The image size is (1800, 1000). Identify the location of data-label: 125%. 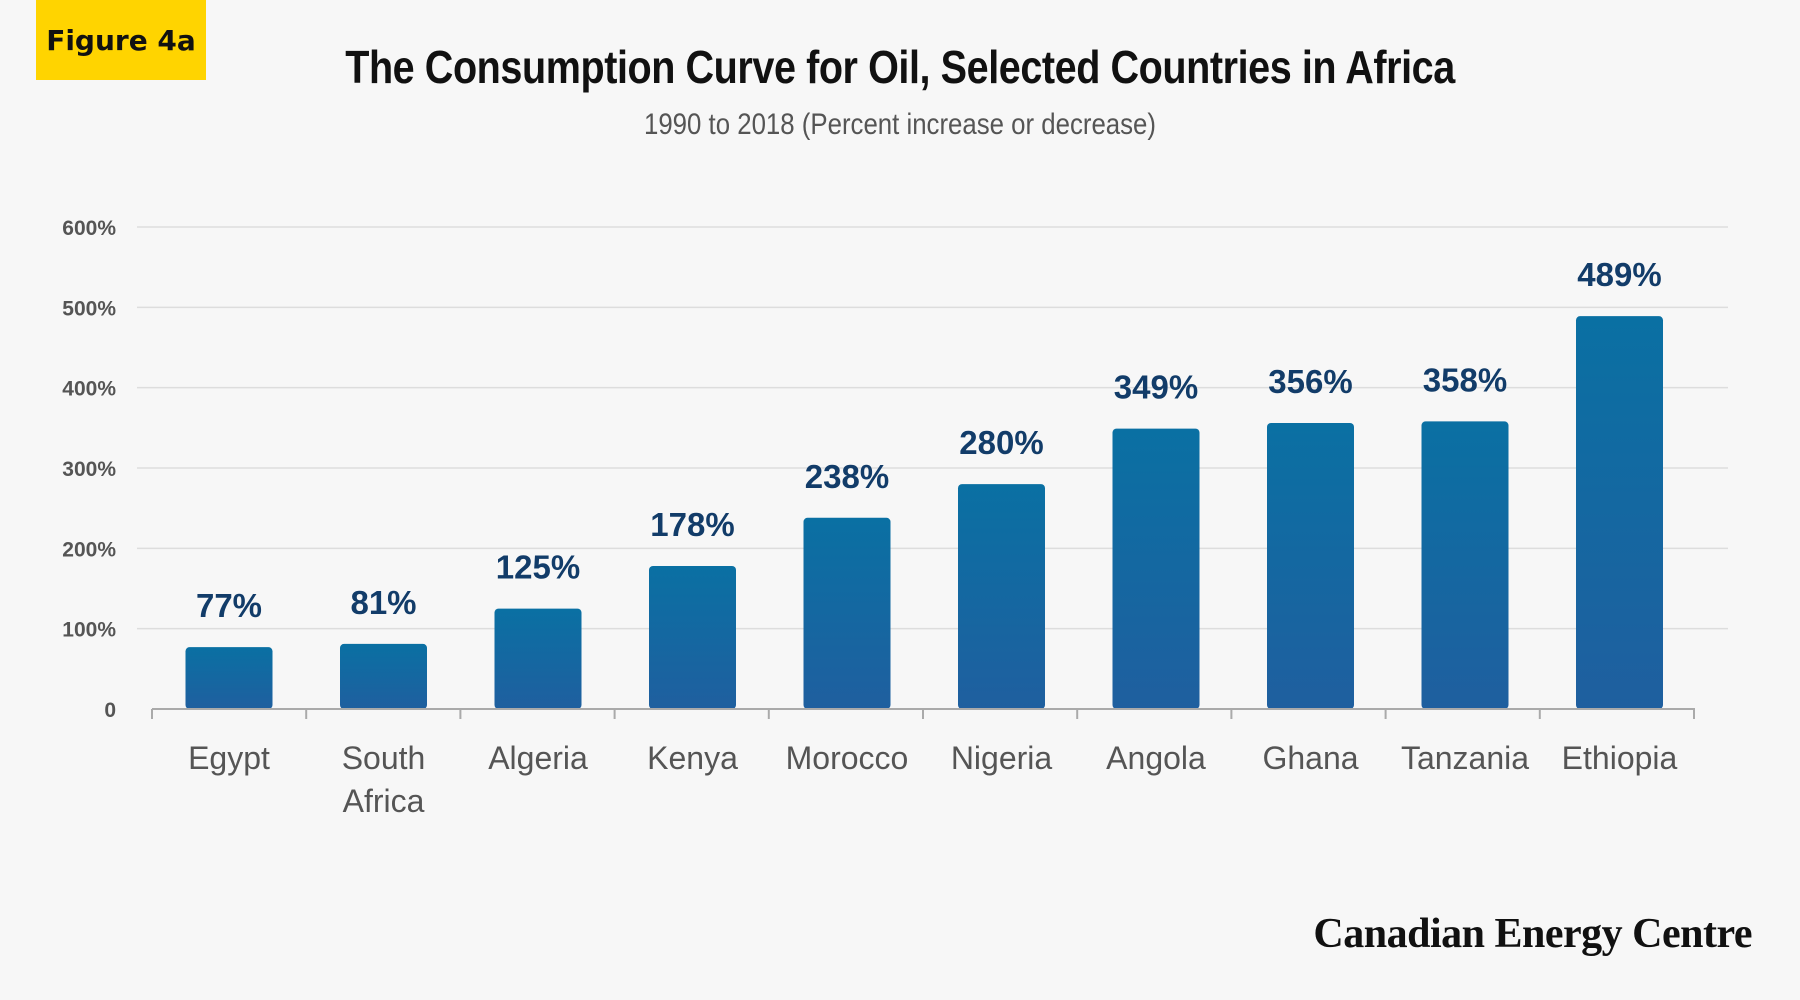
(538, 567).